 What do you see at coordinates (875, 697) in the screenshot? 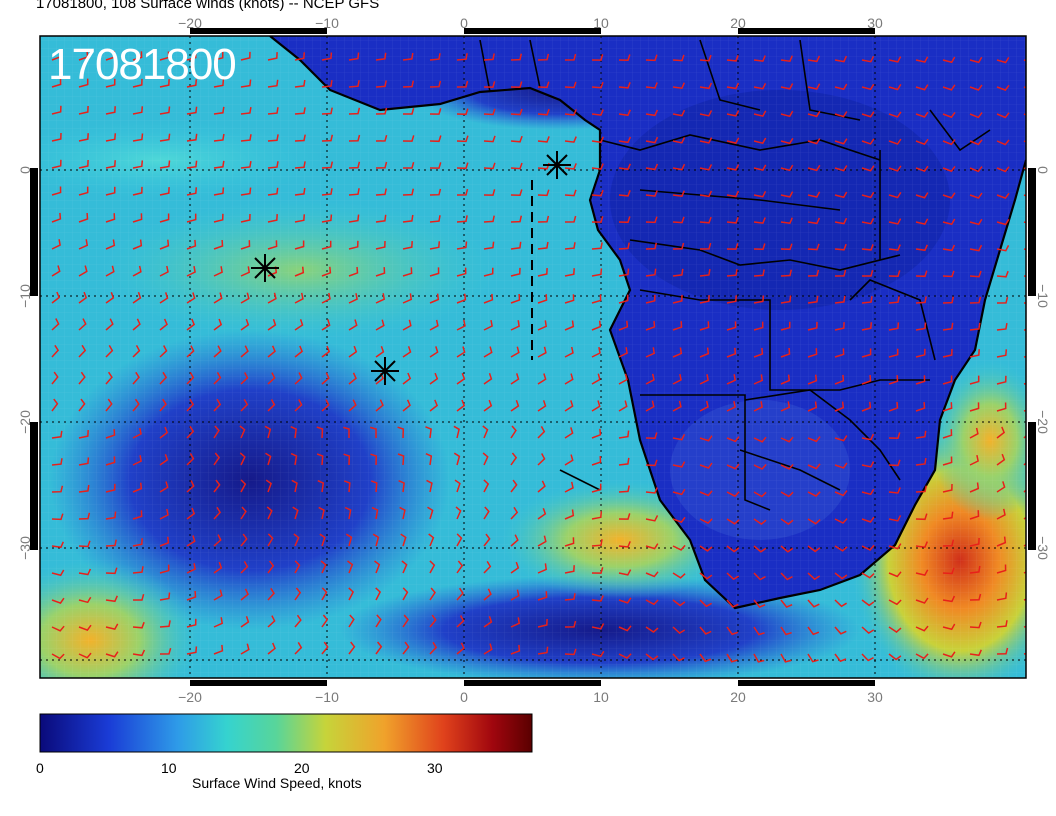
I see `lon-label: 30` at bounding box center [875, 697].